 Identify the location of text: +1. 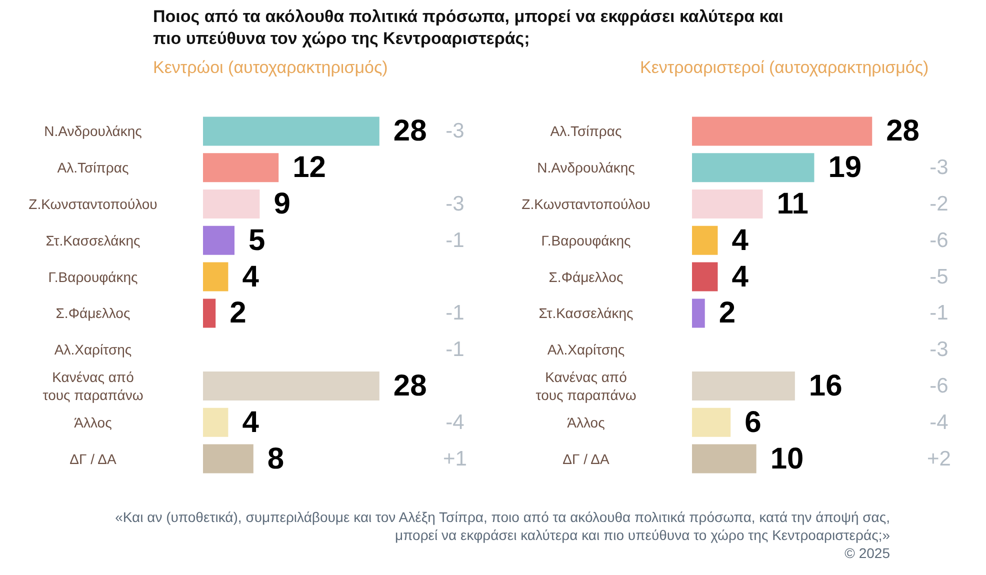
(455, 458).